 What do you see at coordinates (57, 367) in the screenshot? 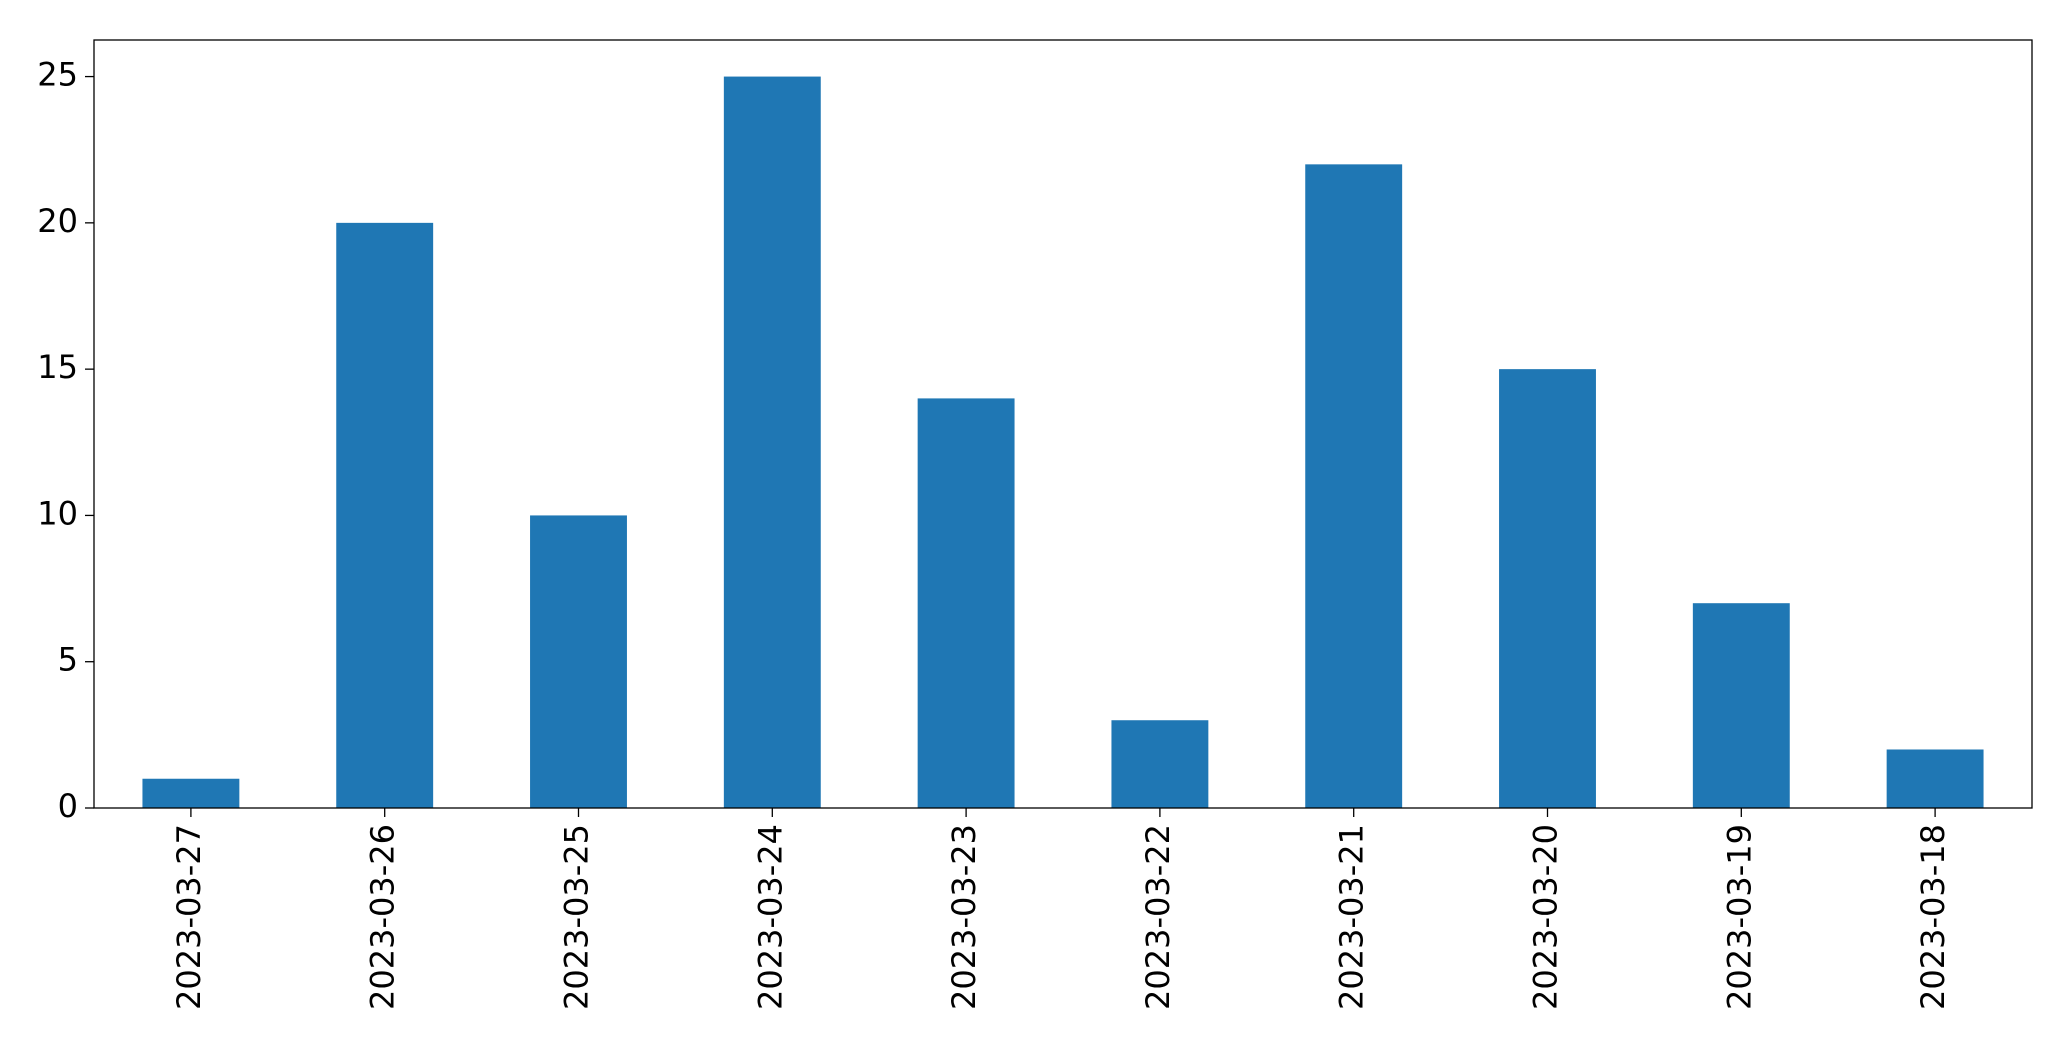
I see `y-tick-label: 15` at bounding box center [57, 367].